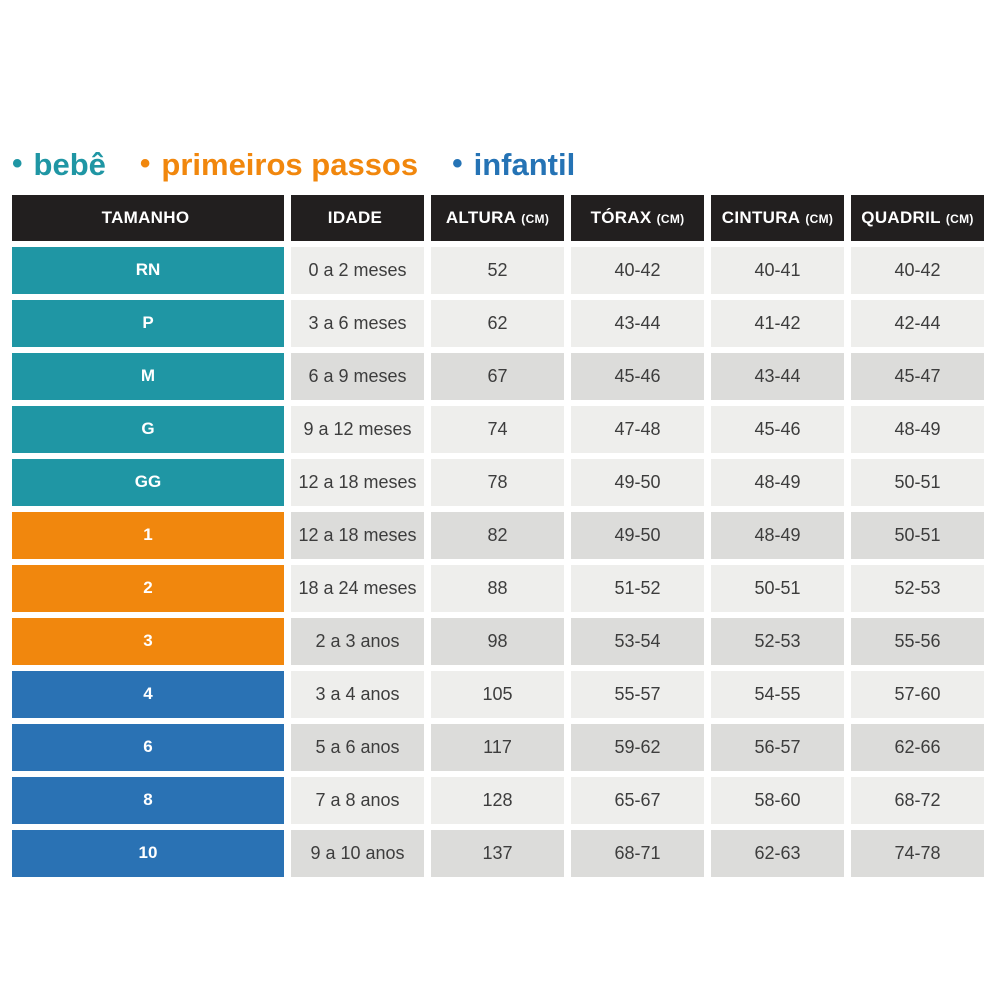  I want to click on cintura-cell: 41-42, so click(777, 323).